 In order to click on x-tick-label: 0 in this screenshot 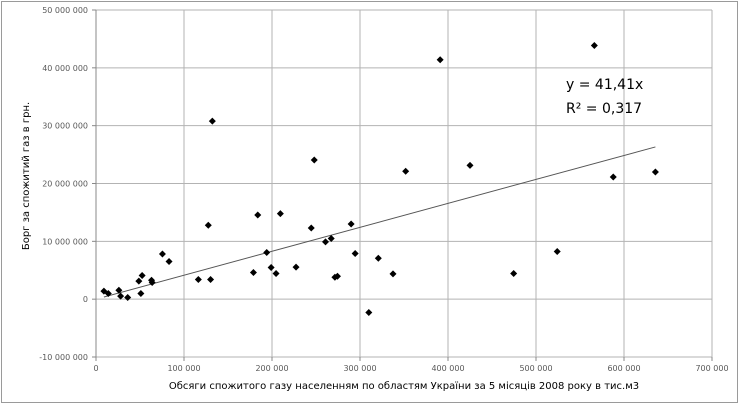, I will do `click(95, 368)`.